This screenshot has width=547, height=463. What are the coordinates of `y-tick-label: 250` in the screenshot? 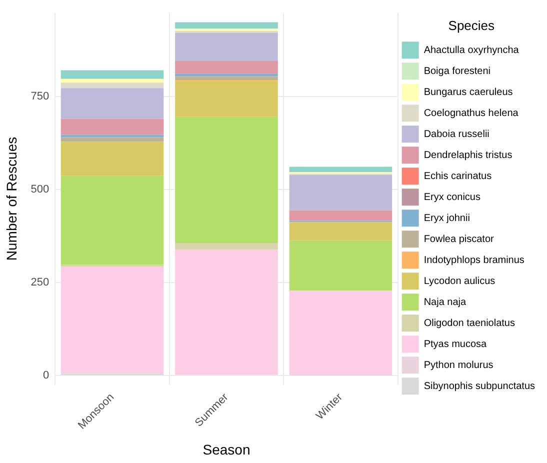 It's located at (40, 282).